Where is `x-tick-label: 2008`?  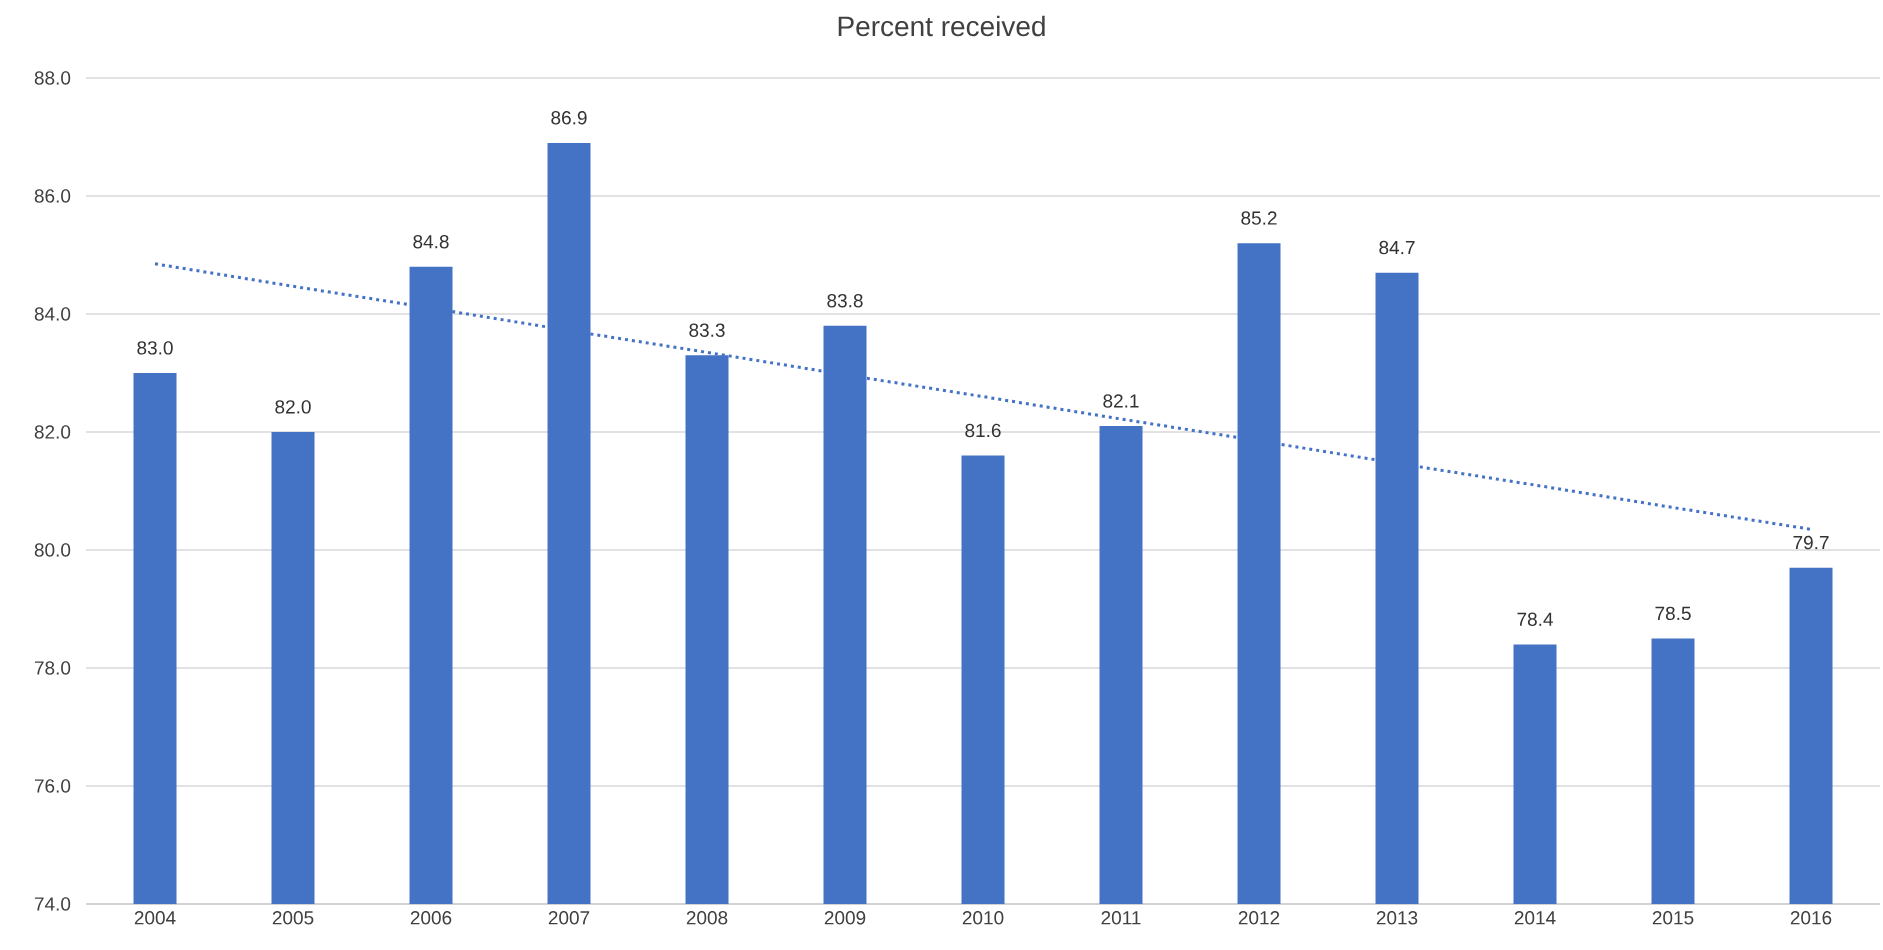
x-tick-label: 2008 is located at coordinates (707, 918).